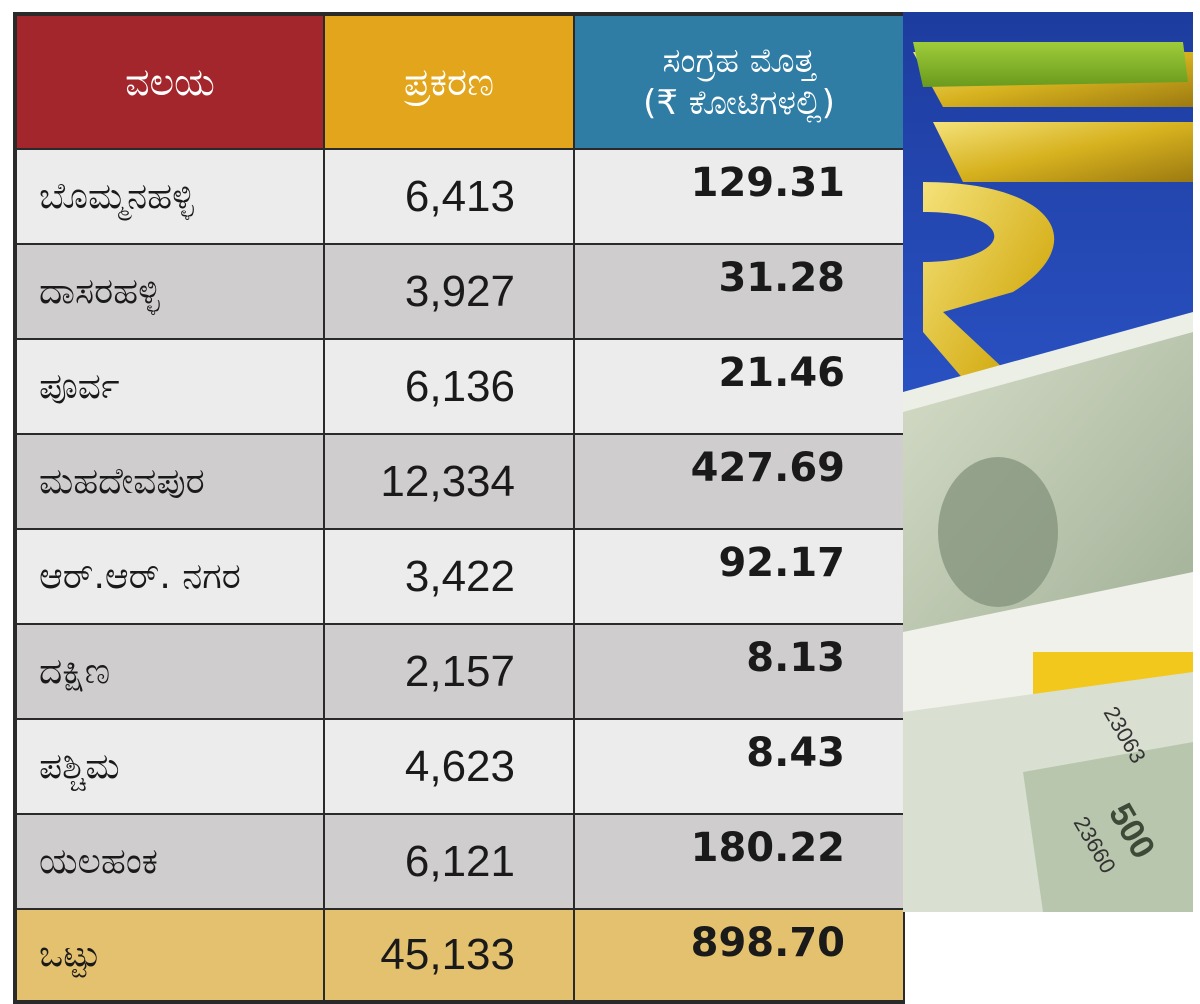  I want to click on table-header-row: ವಲಯ ಪ್ರಕರಣ ಸಂಗ್ರಹ ಮೊತ್ತ (₹ ಕೋಟಿಗಳಲ್ಲಿ), so click(460, 82).